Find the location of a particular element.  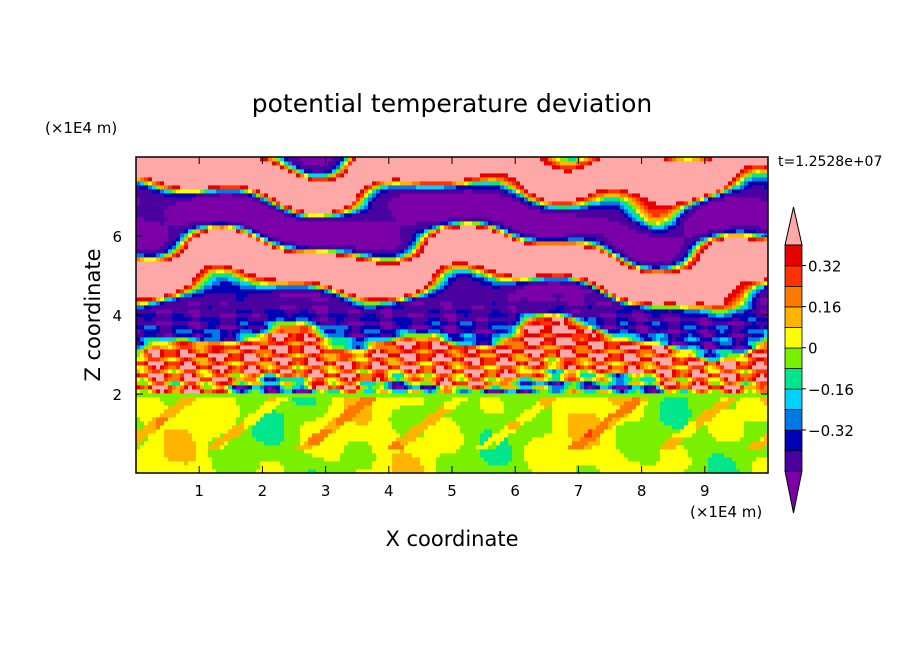

y-axis-label: Z coordinate is located at coordinates (93, 314).